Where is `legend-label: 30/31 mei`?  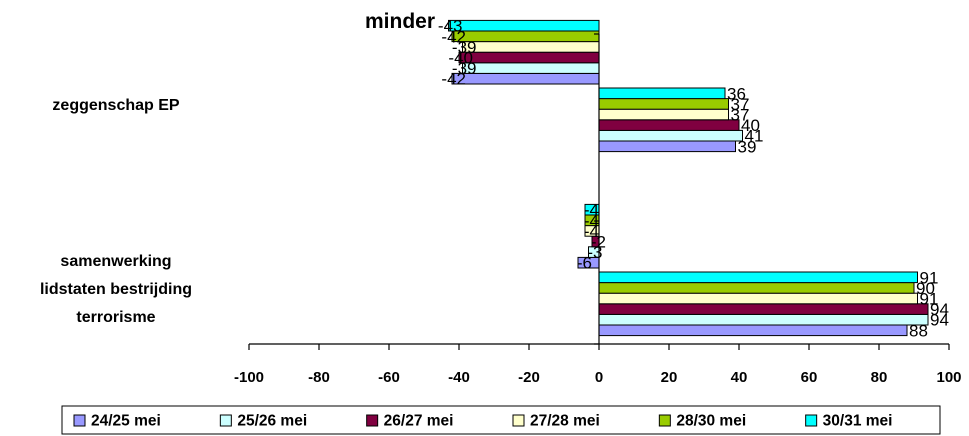 legend-label: 30/31 mei is located at coordinates (858, 421).